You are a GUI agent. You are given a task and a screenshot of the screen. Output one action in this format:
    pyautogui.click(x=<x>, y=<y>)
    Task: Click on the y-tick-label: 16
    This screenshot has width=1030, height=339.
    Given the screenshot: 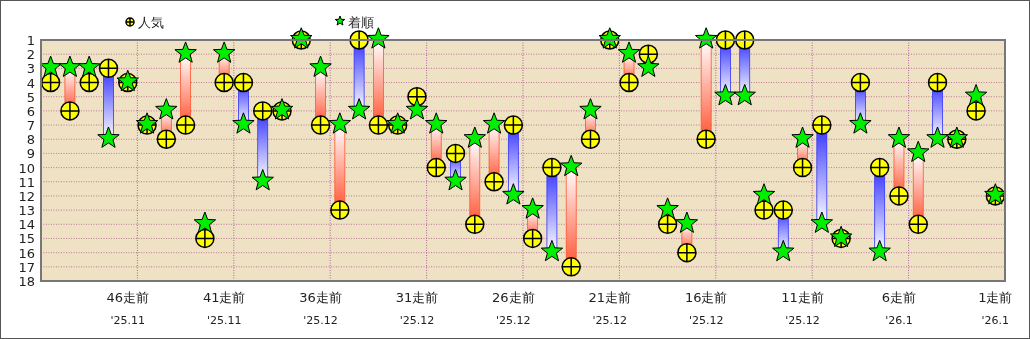 What is the action you would take?
    pyautogui.click(x=26, y=253)
    